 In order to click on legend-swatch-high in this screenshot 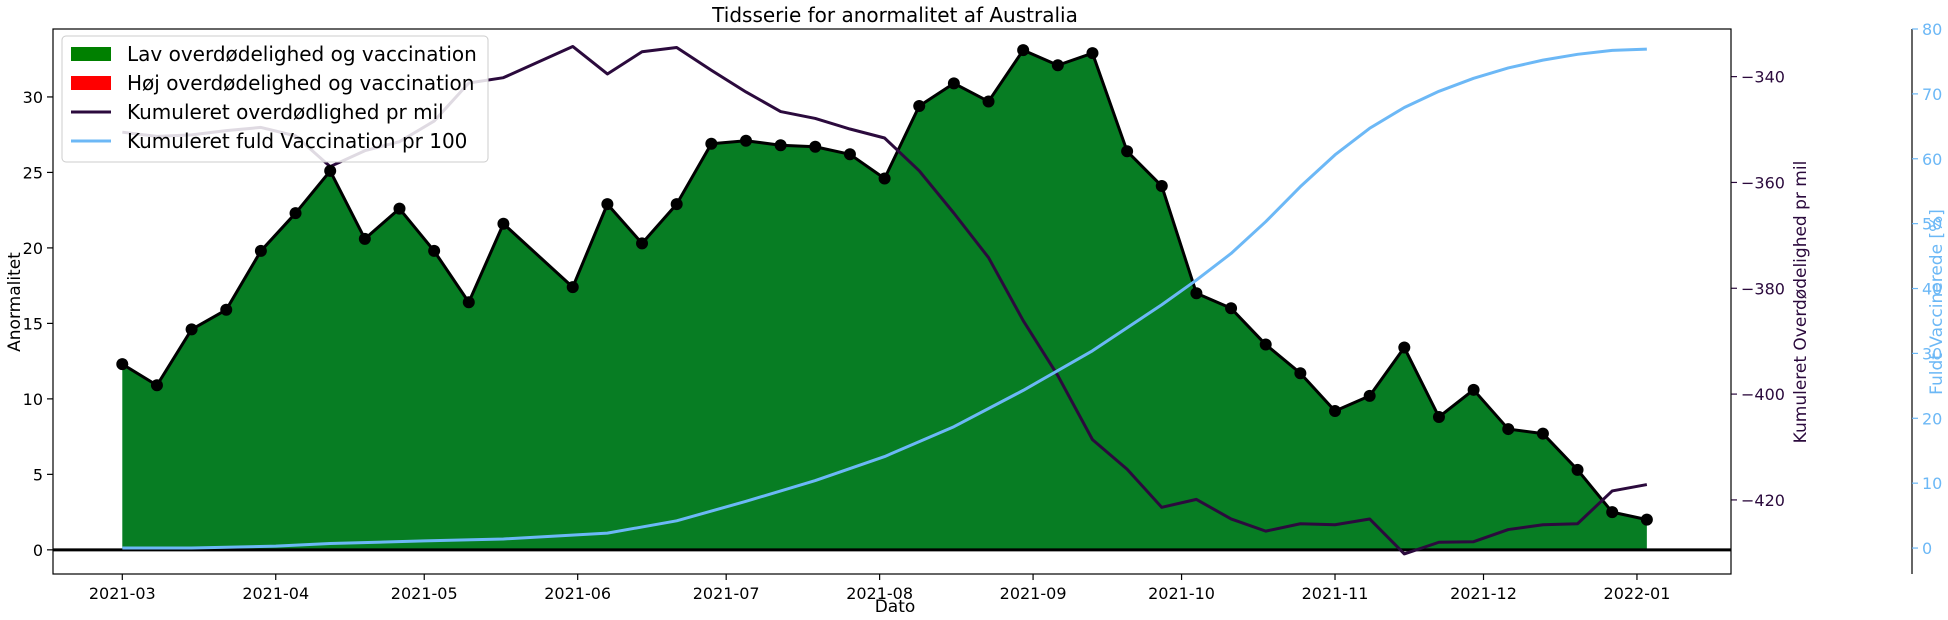, I will do `click(91, 83)`.